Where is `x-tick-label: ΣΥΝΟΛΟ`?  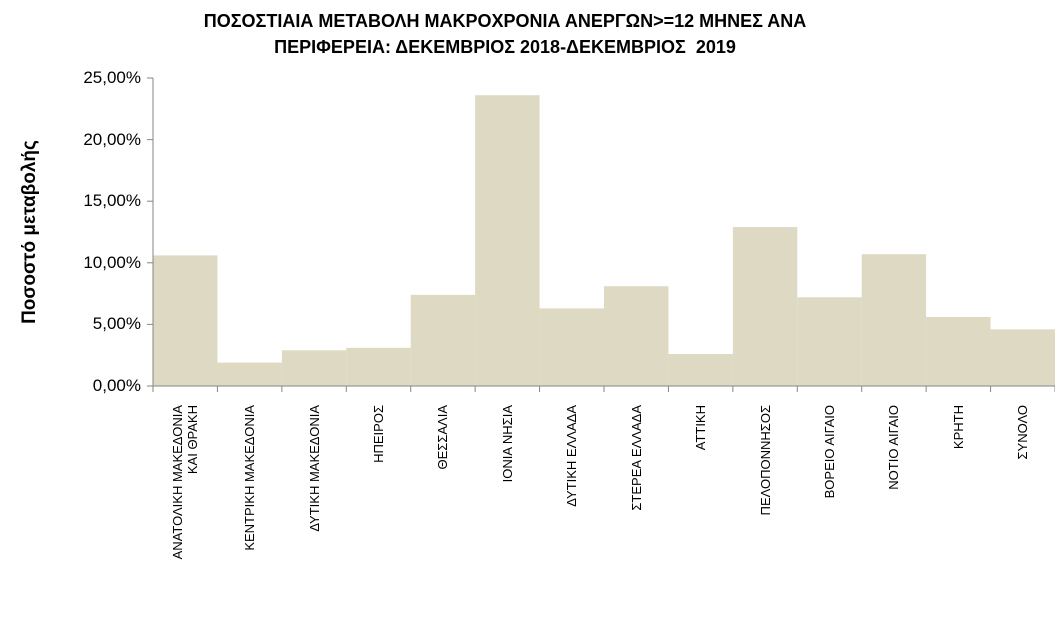
x-tick-label: ΣΥΝΟΛΟ is located at coordinates (1023, 432).